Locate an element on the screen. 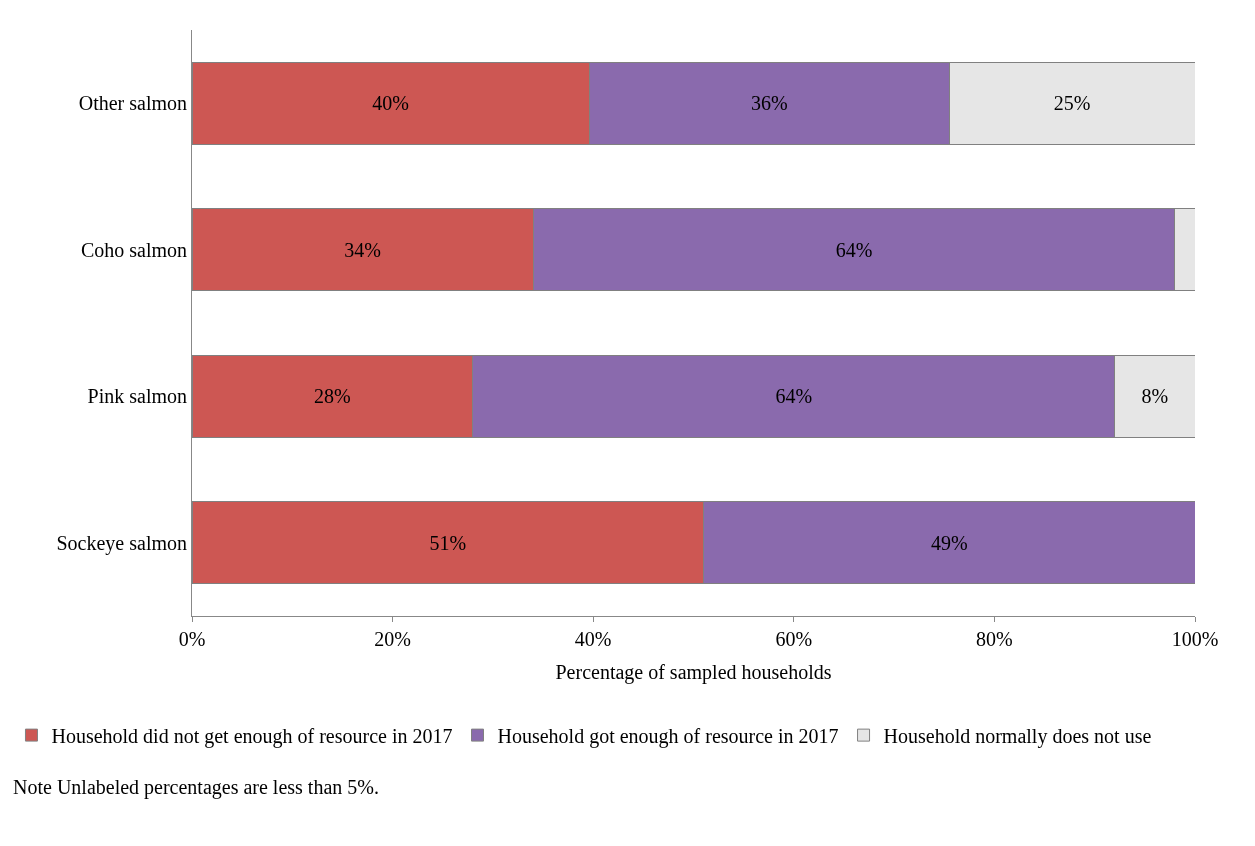  legend-label: Household got enough of resource in 2017 is located at coordinates (668, 736).